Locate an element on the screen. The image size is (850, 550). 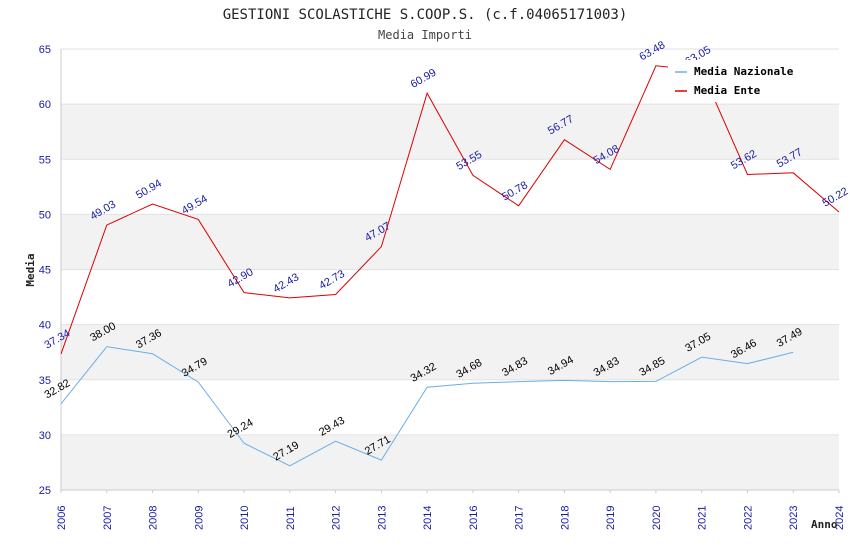
data-label-media-ente: 50.78 is located at coordinates (515, 191).